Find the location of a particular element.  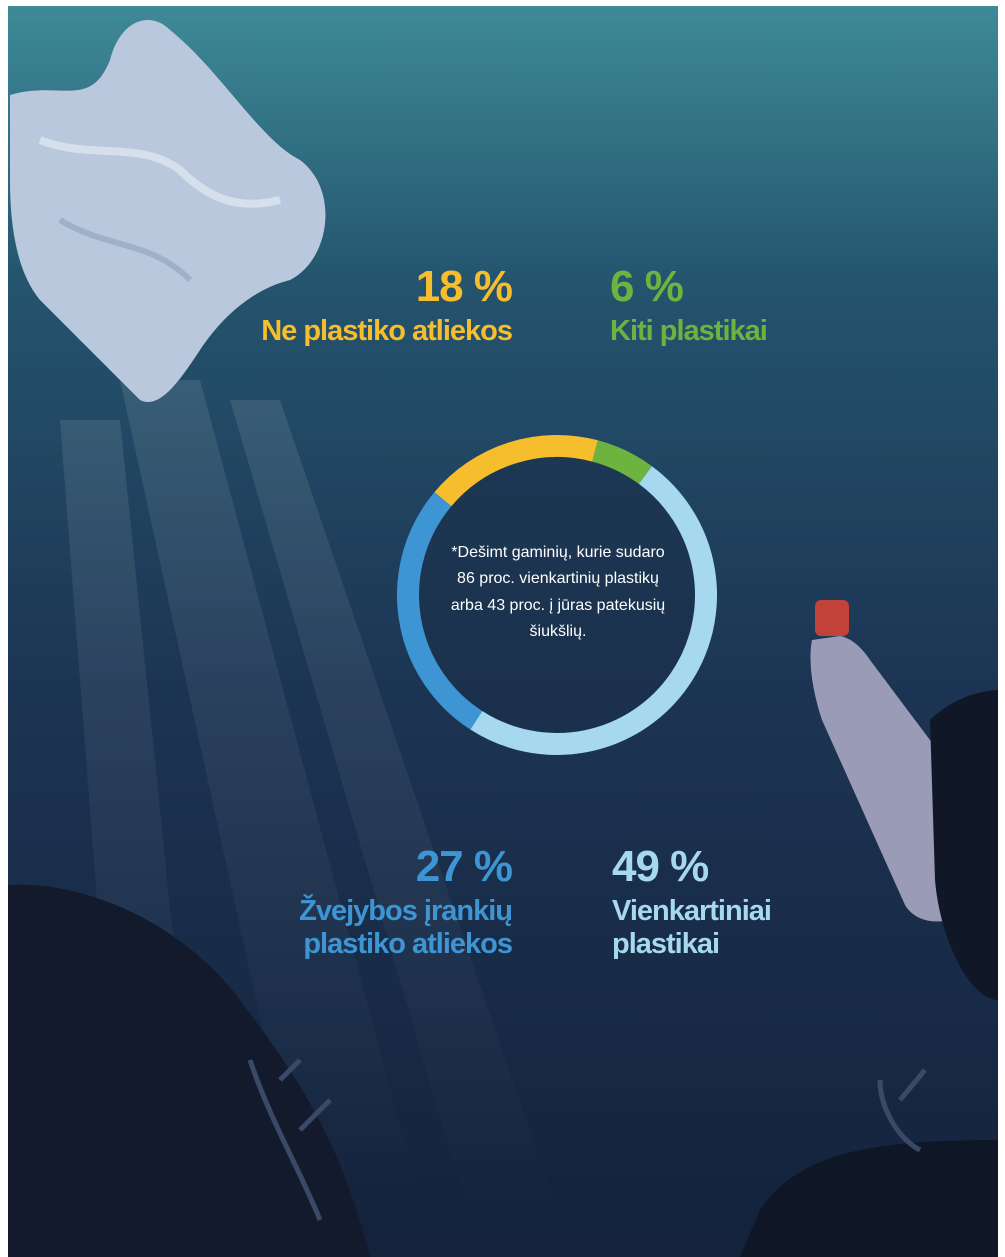

value-label: 27 % is located at coordinates (464, 866).